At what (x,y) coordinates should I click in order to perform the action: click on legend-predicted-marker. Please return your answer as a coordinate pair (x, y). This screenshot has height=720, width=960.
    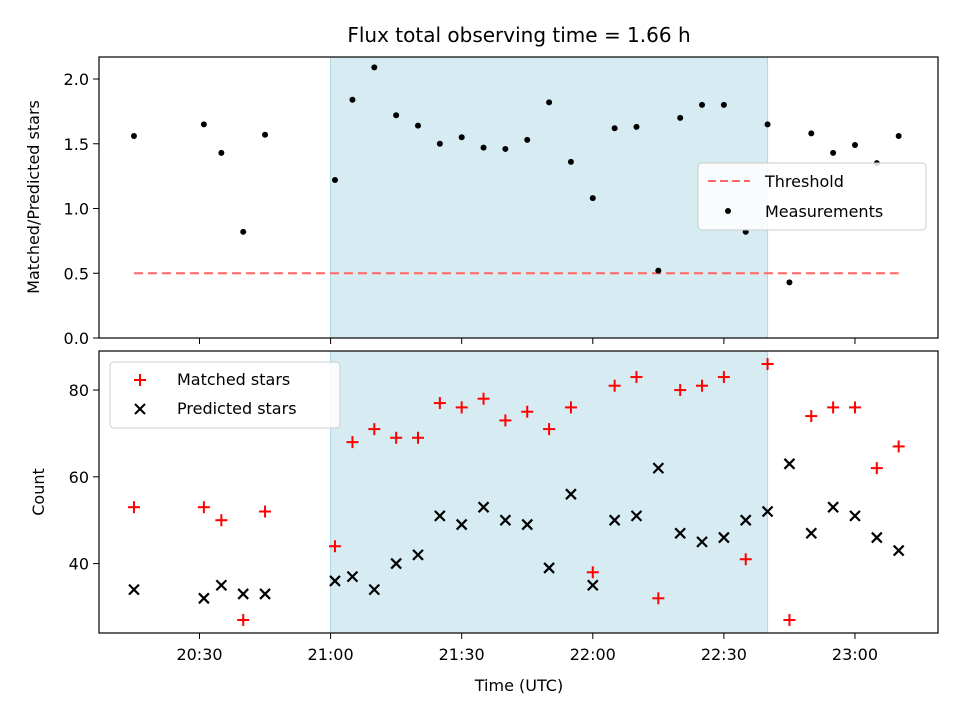
    Looking at the image, I should click on (140, 409).